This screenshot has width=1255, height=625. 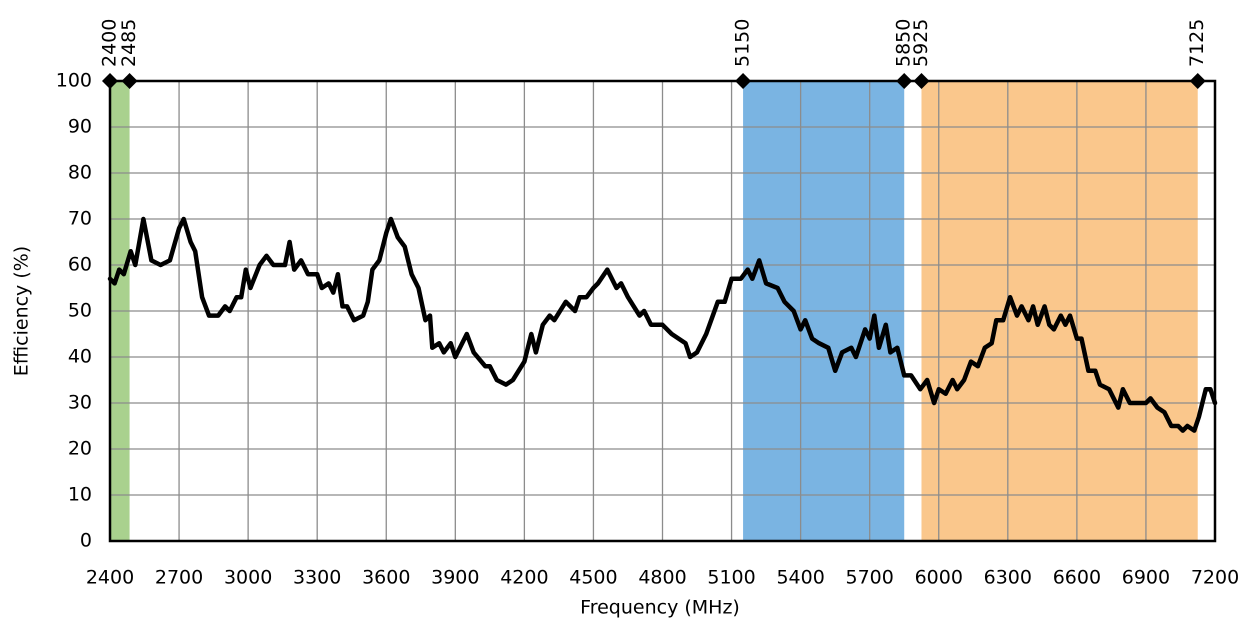 I want to click on x-tick-label: 4200, so click(x=524, y=578).